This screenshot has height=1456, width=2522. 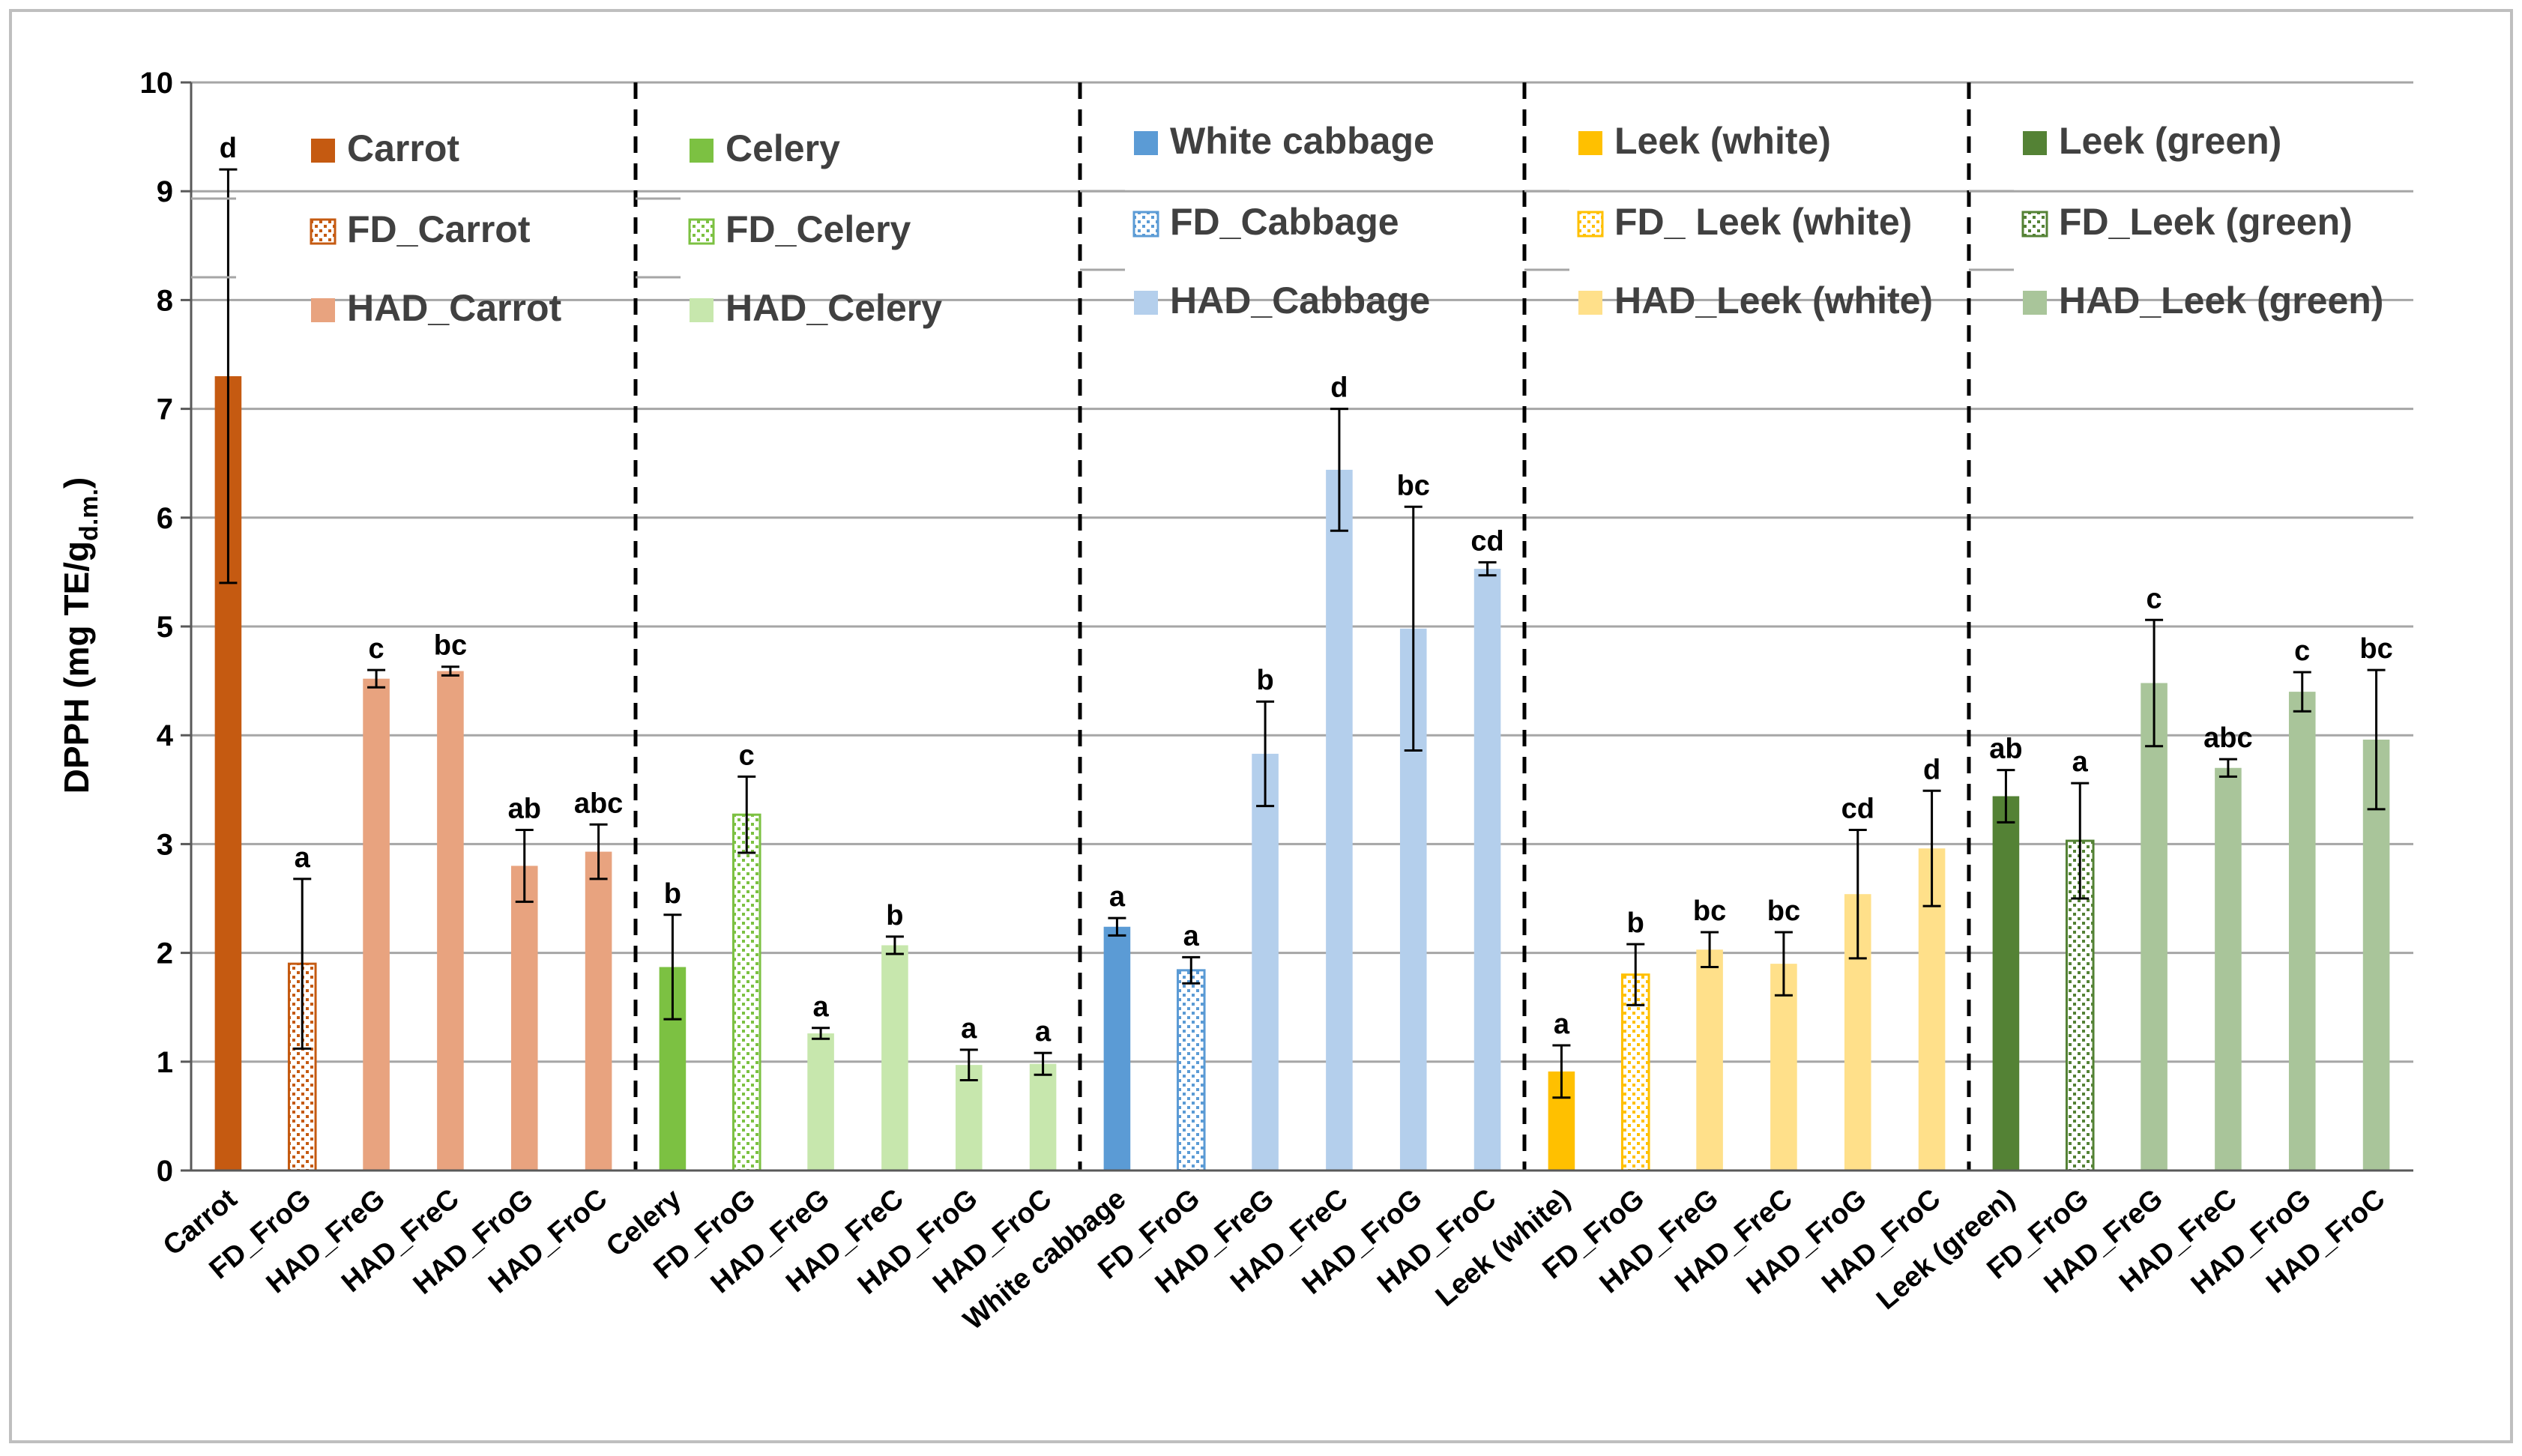 I want to click on y-tick-label: 0, so click(x=165, y=1171).